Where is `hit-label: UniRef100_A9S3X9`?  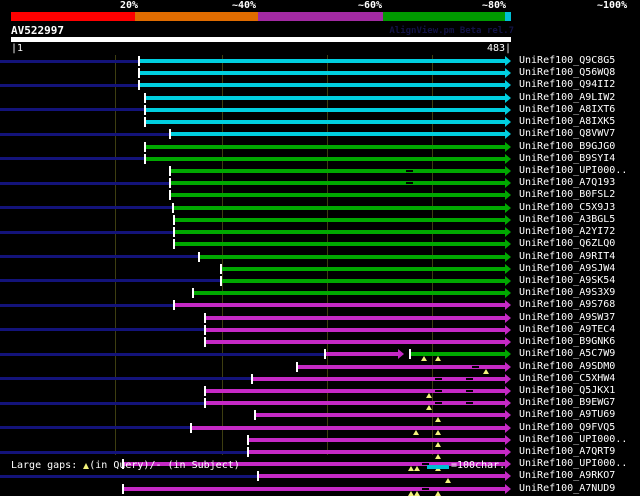
hit-label: UniRef100_A9S3X9 is located at coordinates (567, 293).